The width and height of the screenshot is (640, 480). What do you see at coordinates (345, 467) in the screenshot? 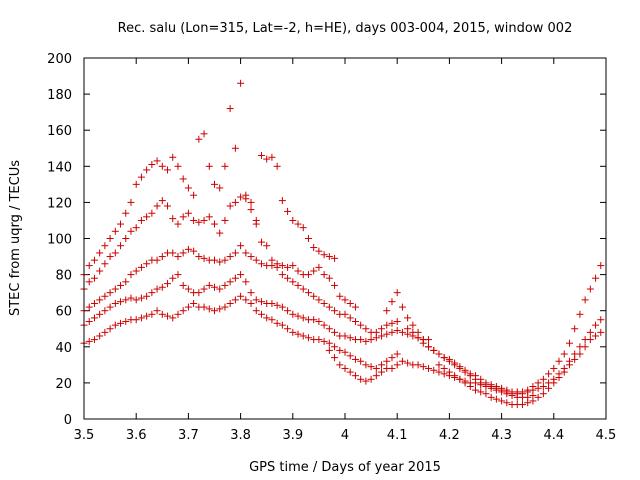
I see `x-axis-label: GPS time / Days of year 2015` at bounding box center [345, 467].